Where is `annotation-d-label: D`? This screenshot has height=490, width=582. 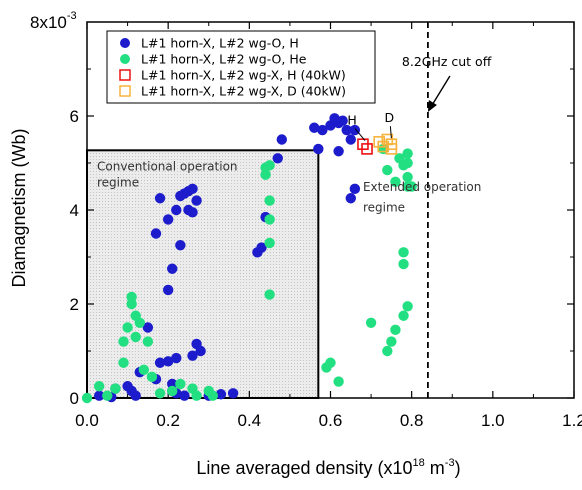
annotation-d-label: D is located at coordinates (390, 117).